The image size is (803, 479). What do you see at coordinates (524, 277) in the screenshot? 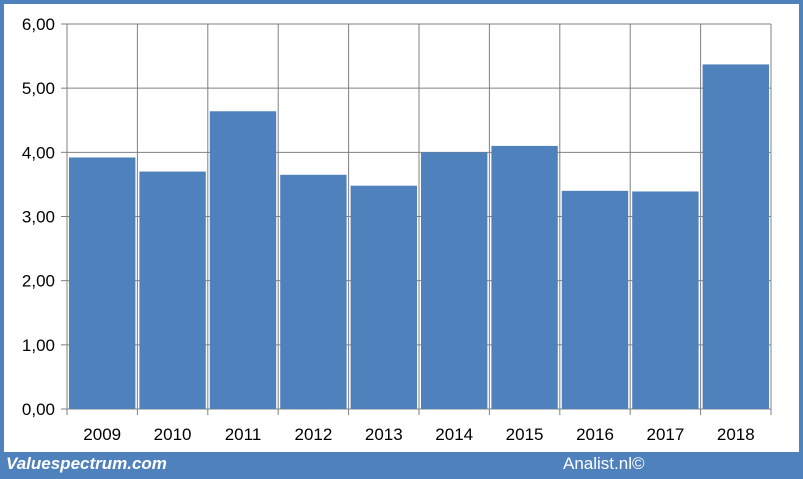
I see `bar-2015` at bounding box center [524, 277].